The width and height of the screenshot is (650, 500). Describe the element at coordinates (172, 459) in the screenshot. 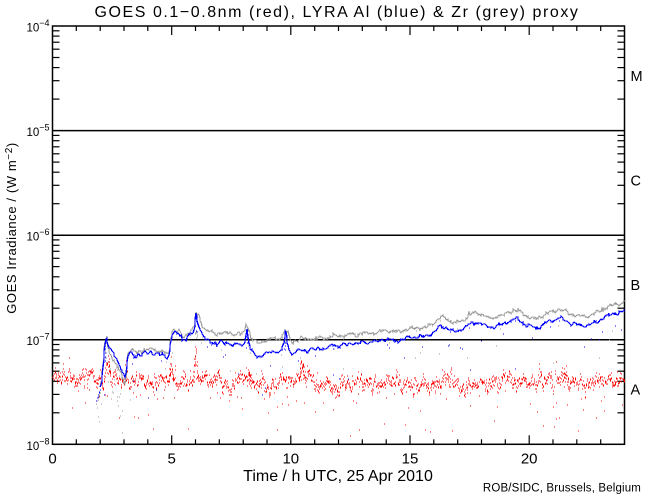

I see `svg-text: 5` at that location.